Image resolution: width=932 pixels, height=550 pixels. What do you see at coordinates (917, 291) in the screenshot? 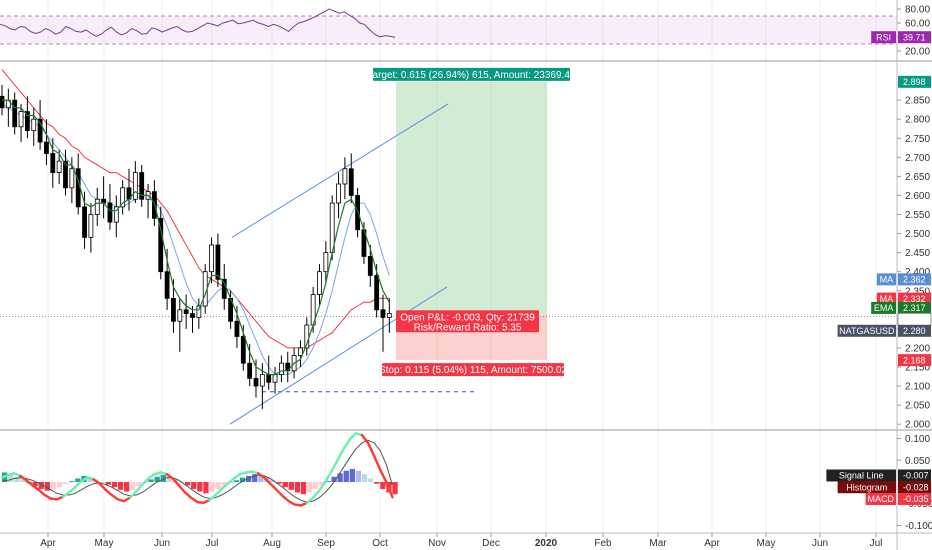
I see `chart_data.1.y_ticks-tick-label: 2.350` at bounding box center [917, 291].